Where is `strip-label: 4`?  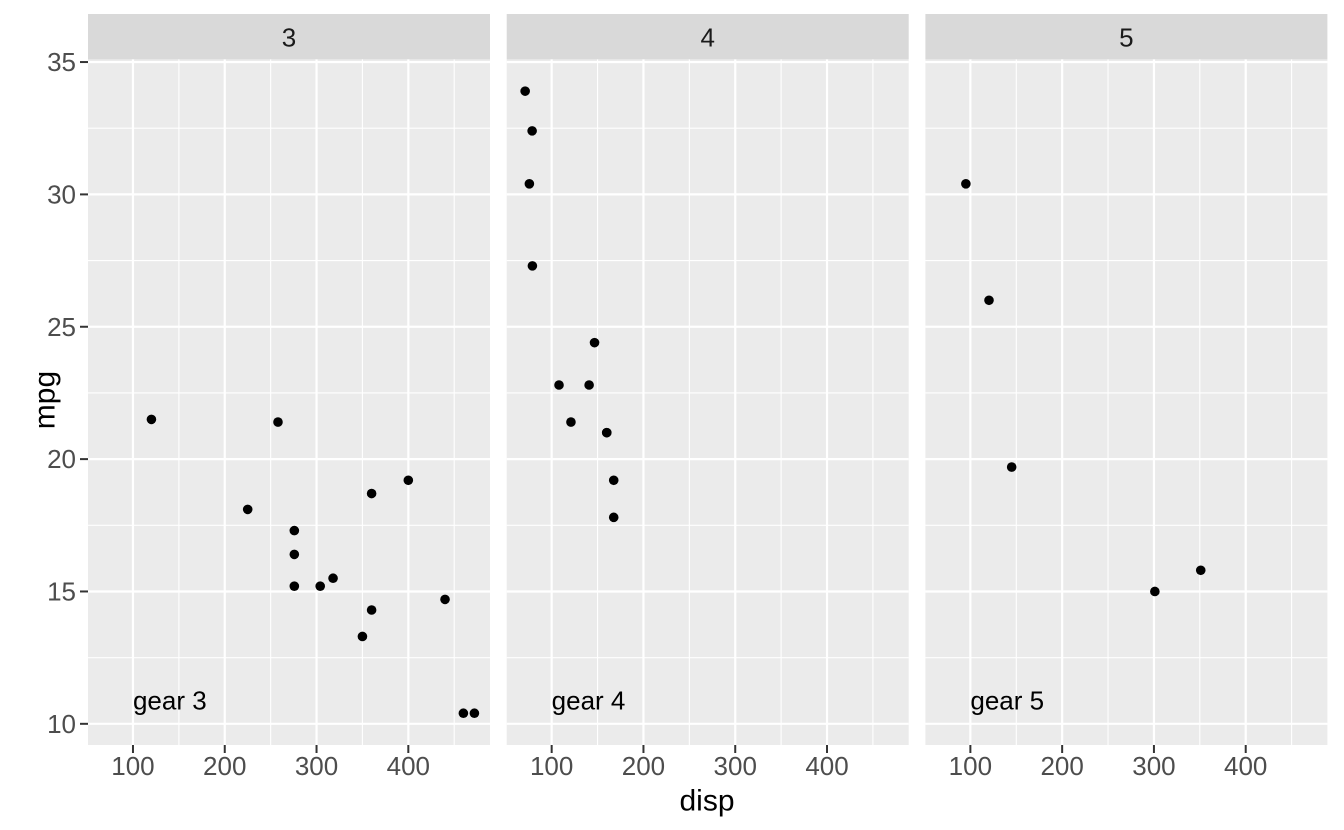
strip-label: 4 is located at coordinates (707, 38).